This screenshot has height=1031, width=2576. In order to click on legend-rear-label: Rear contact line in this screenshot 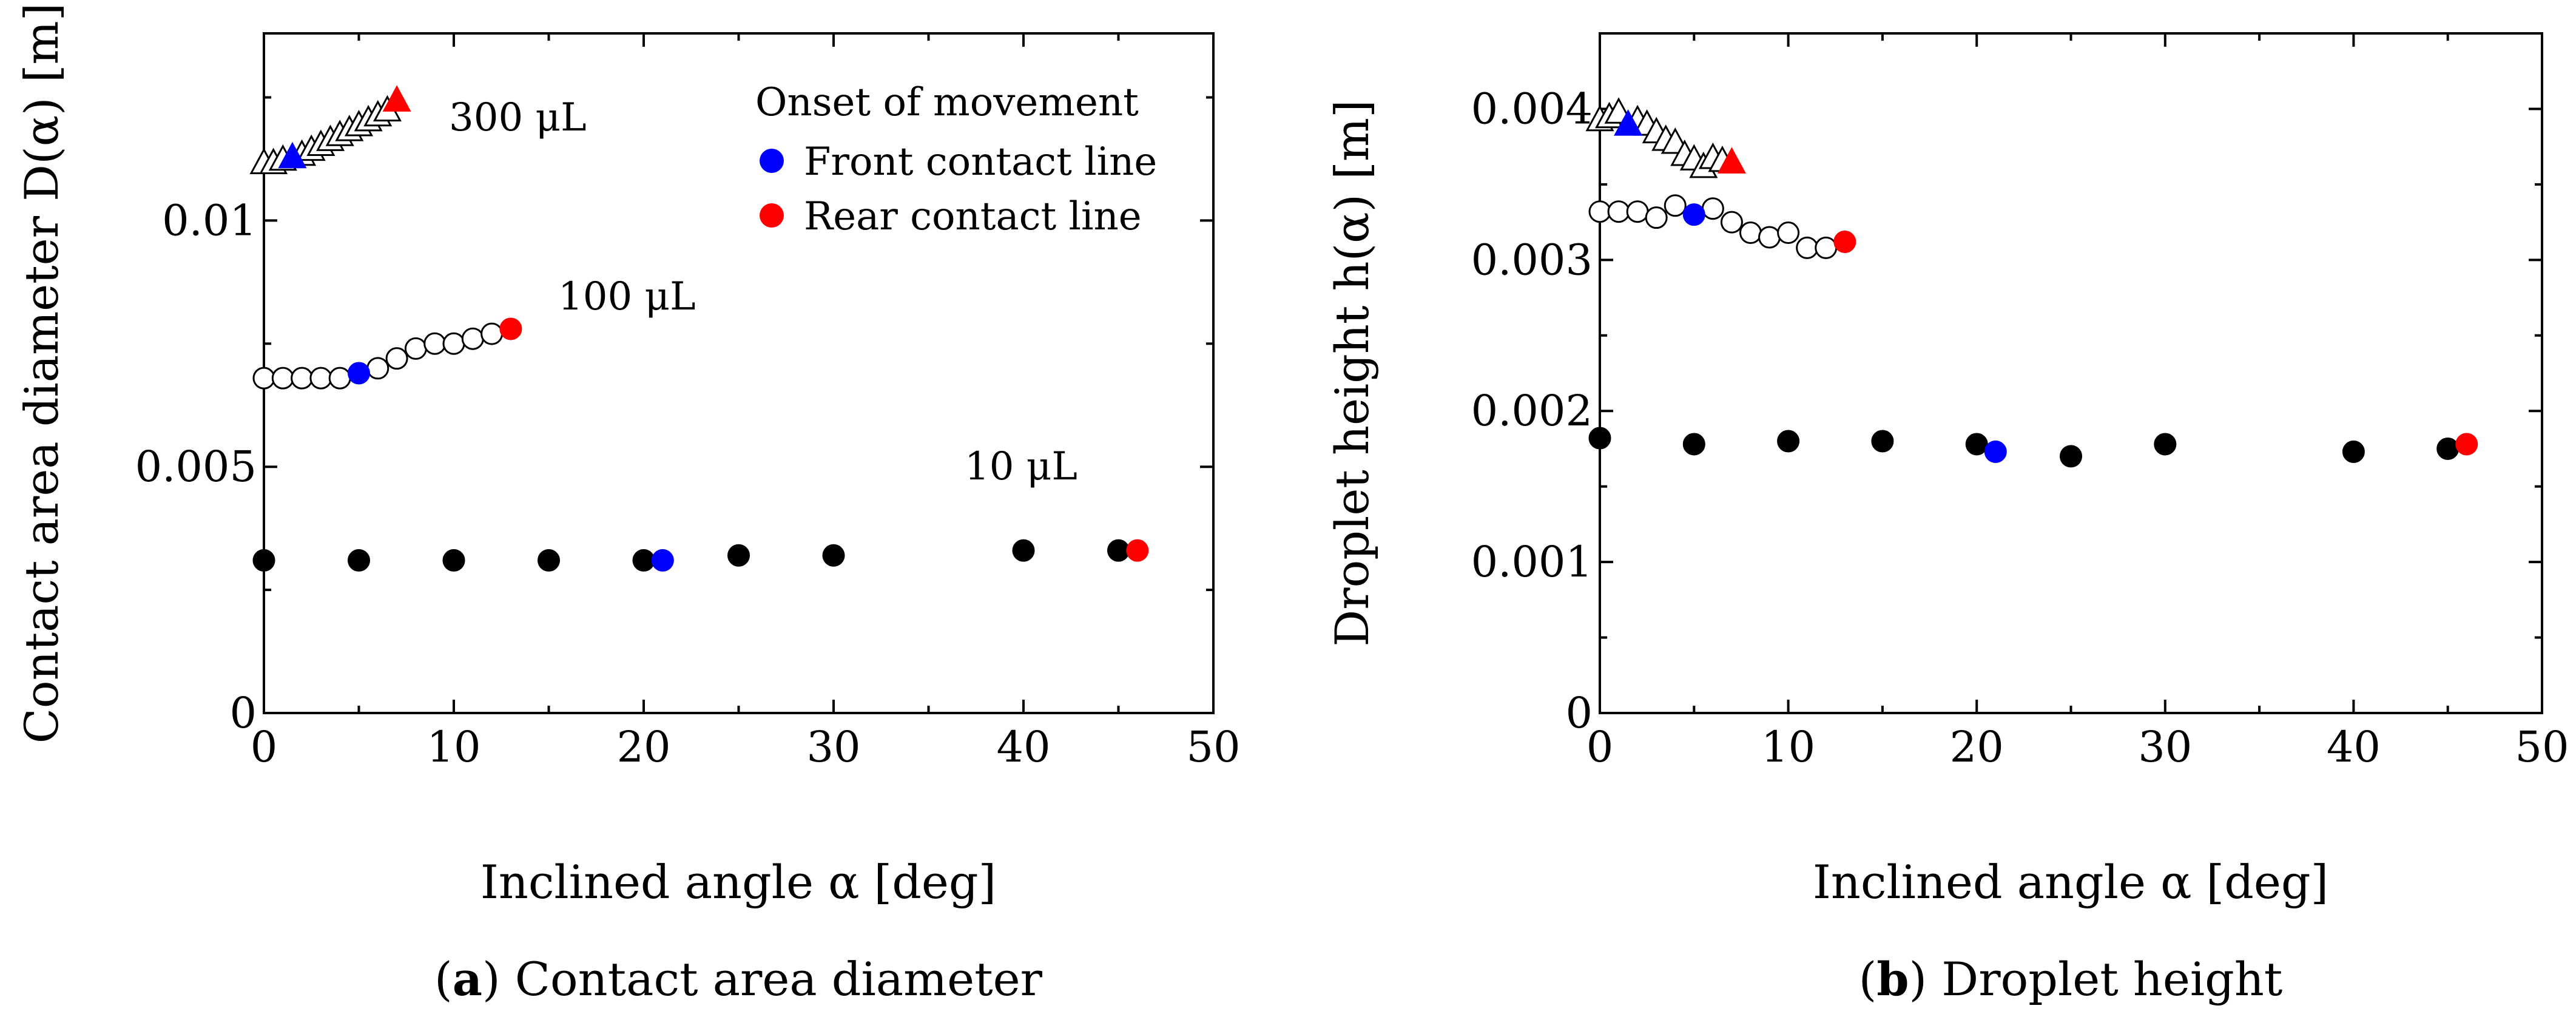, I will do `click(973, 217)`.